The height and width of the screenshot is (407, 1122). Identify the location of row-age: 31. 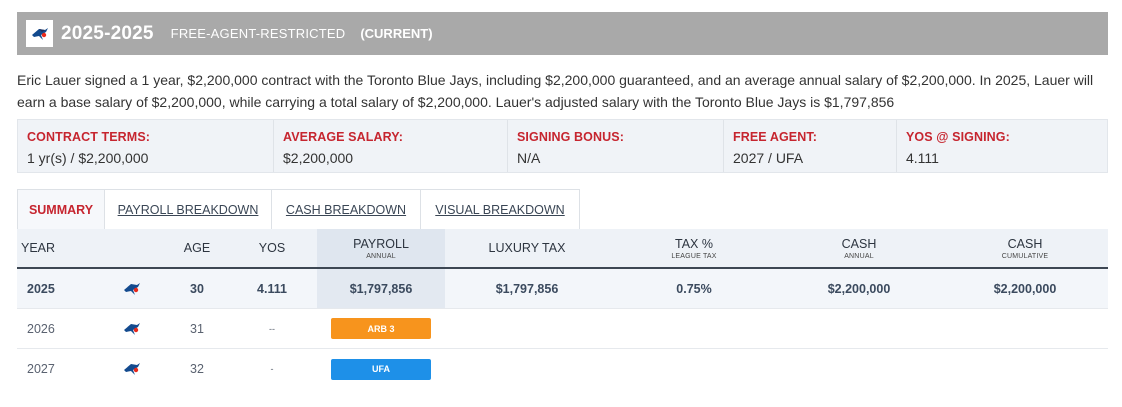
(197, 328).